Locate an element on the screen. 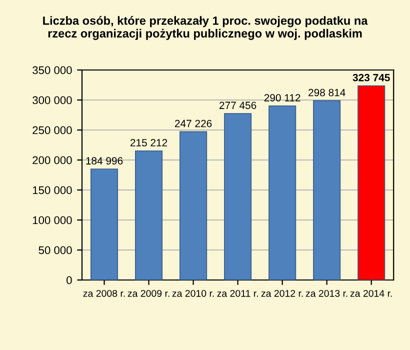  data-label: 277 456 is located at coordinates (238, 106).